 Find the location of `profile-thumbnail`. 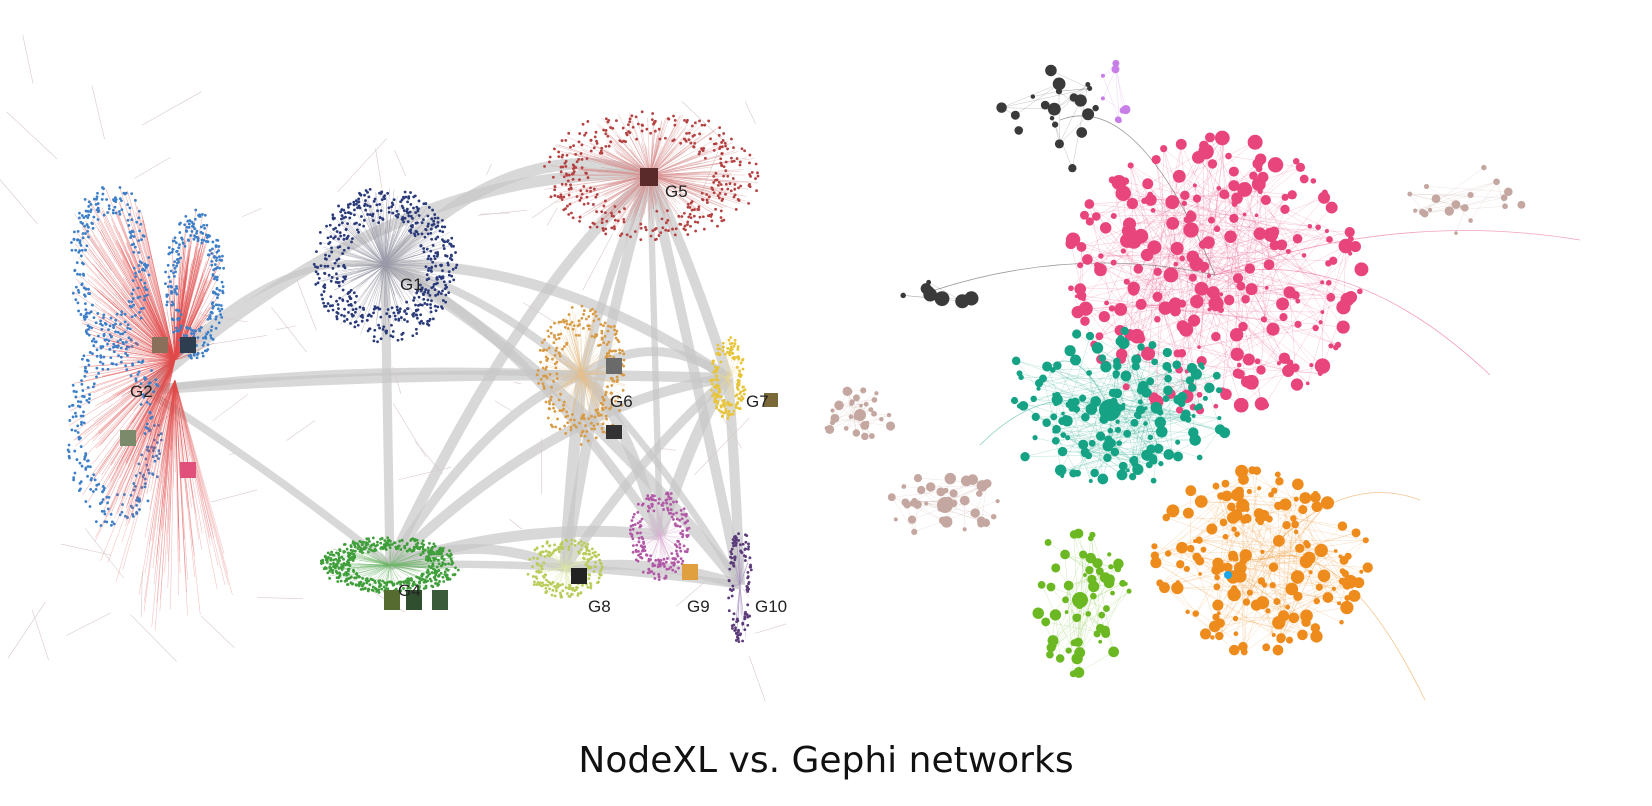

profile-thumbnail is located at coordinates (188, 345).